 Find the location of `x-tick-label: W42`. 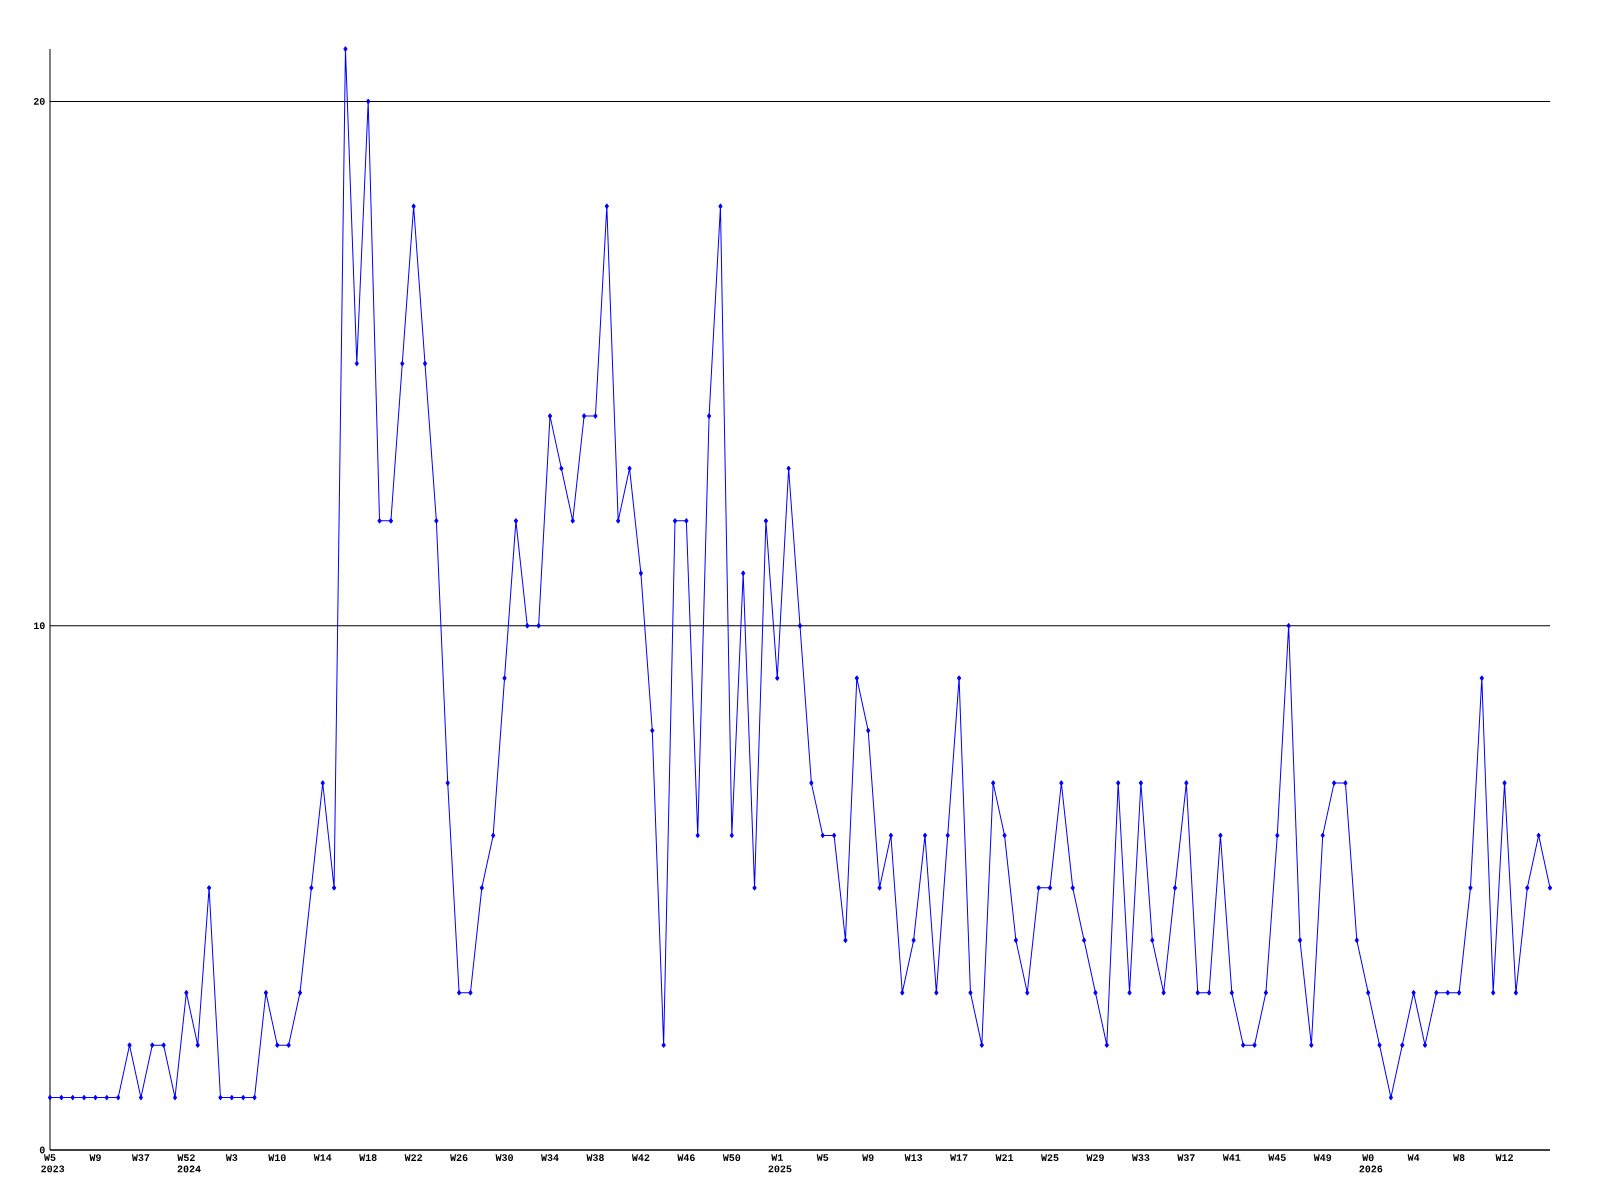

x-tick-label: W42 is located at coordinates (640, 1157).